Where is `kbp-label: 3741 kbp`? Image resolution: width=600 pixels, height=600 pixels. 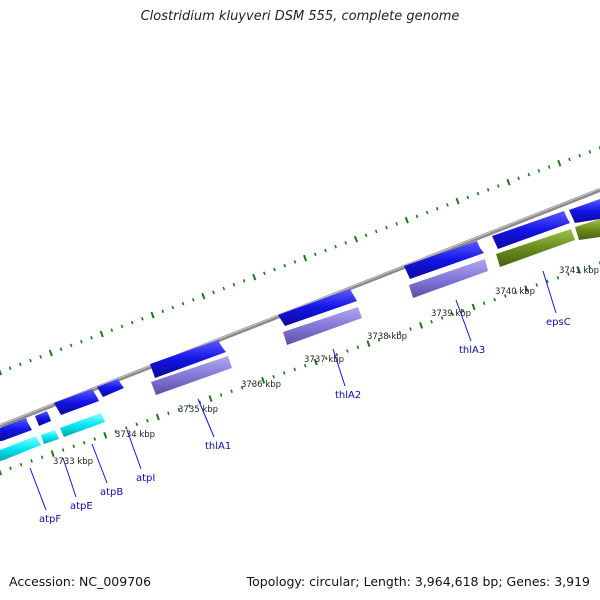 kbp-label: 3741 kbp is located at coordinates (579, 271).